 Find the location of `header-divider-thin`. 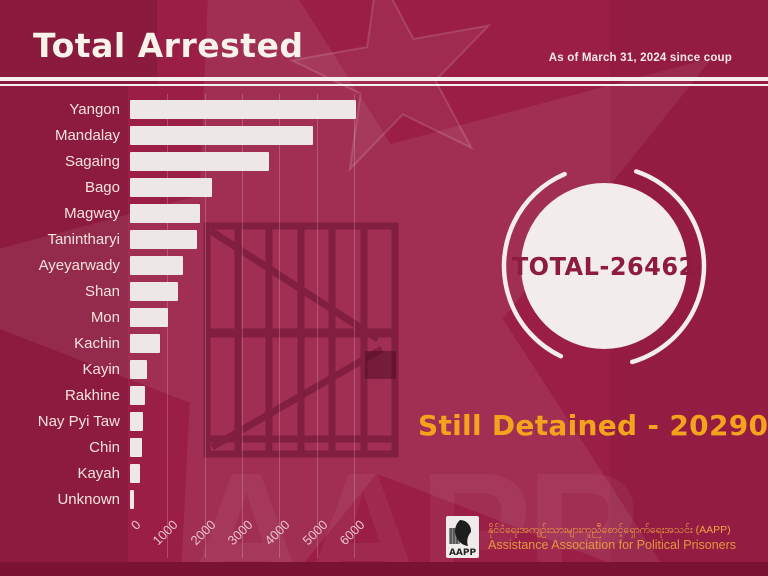

header-divider-thin is located at coordinates (384, 85).